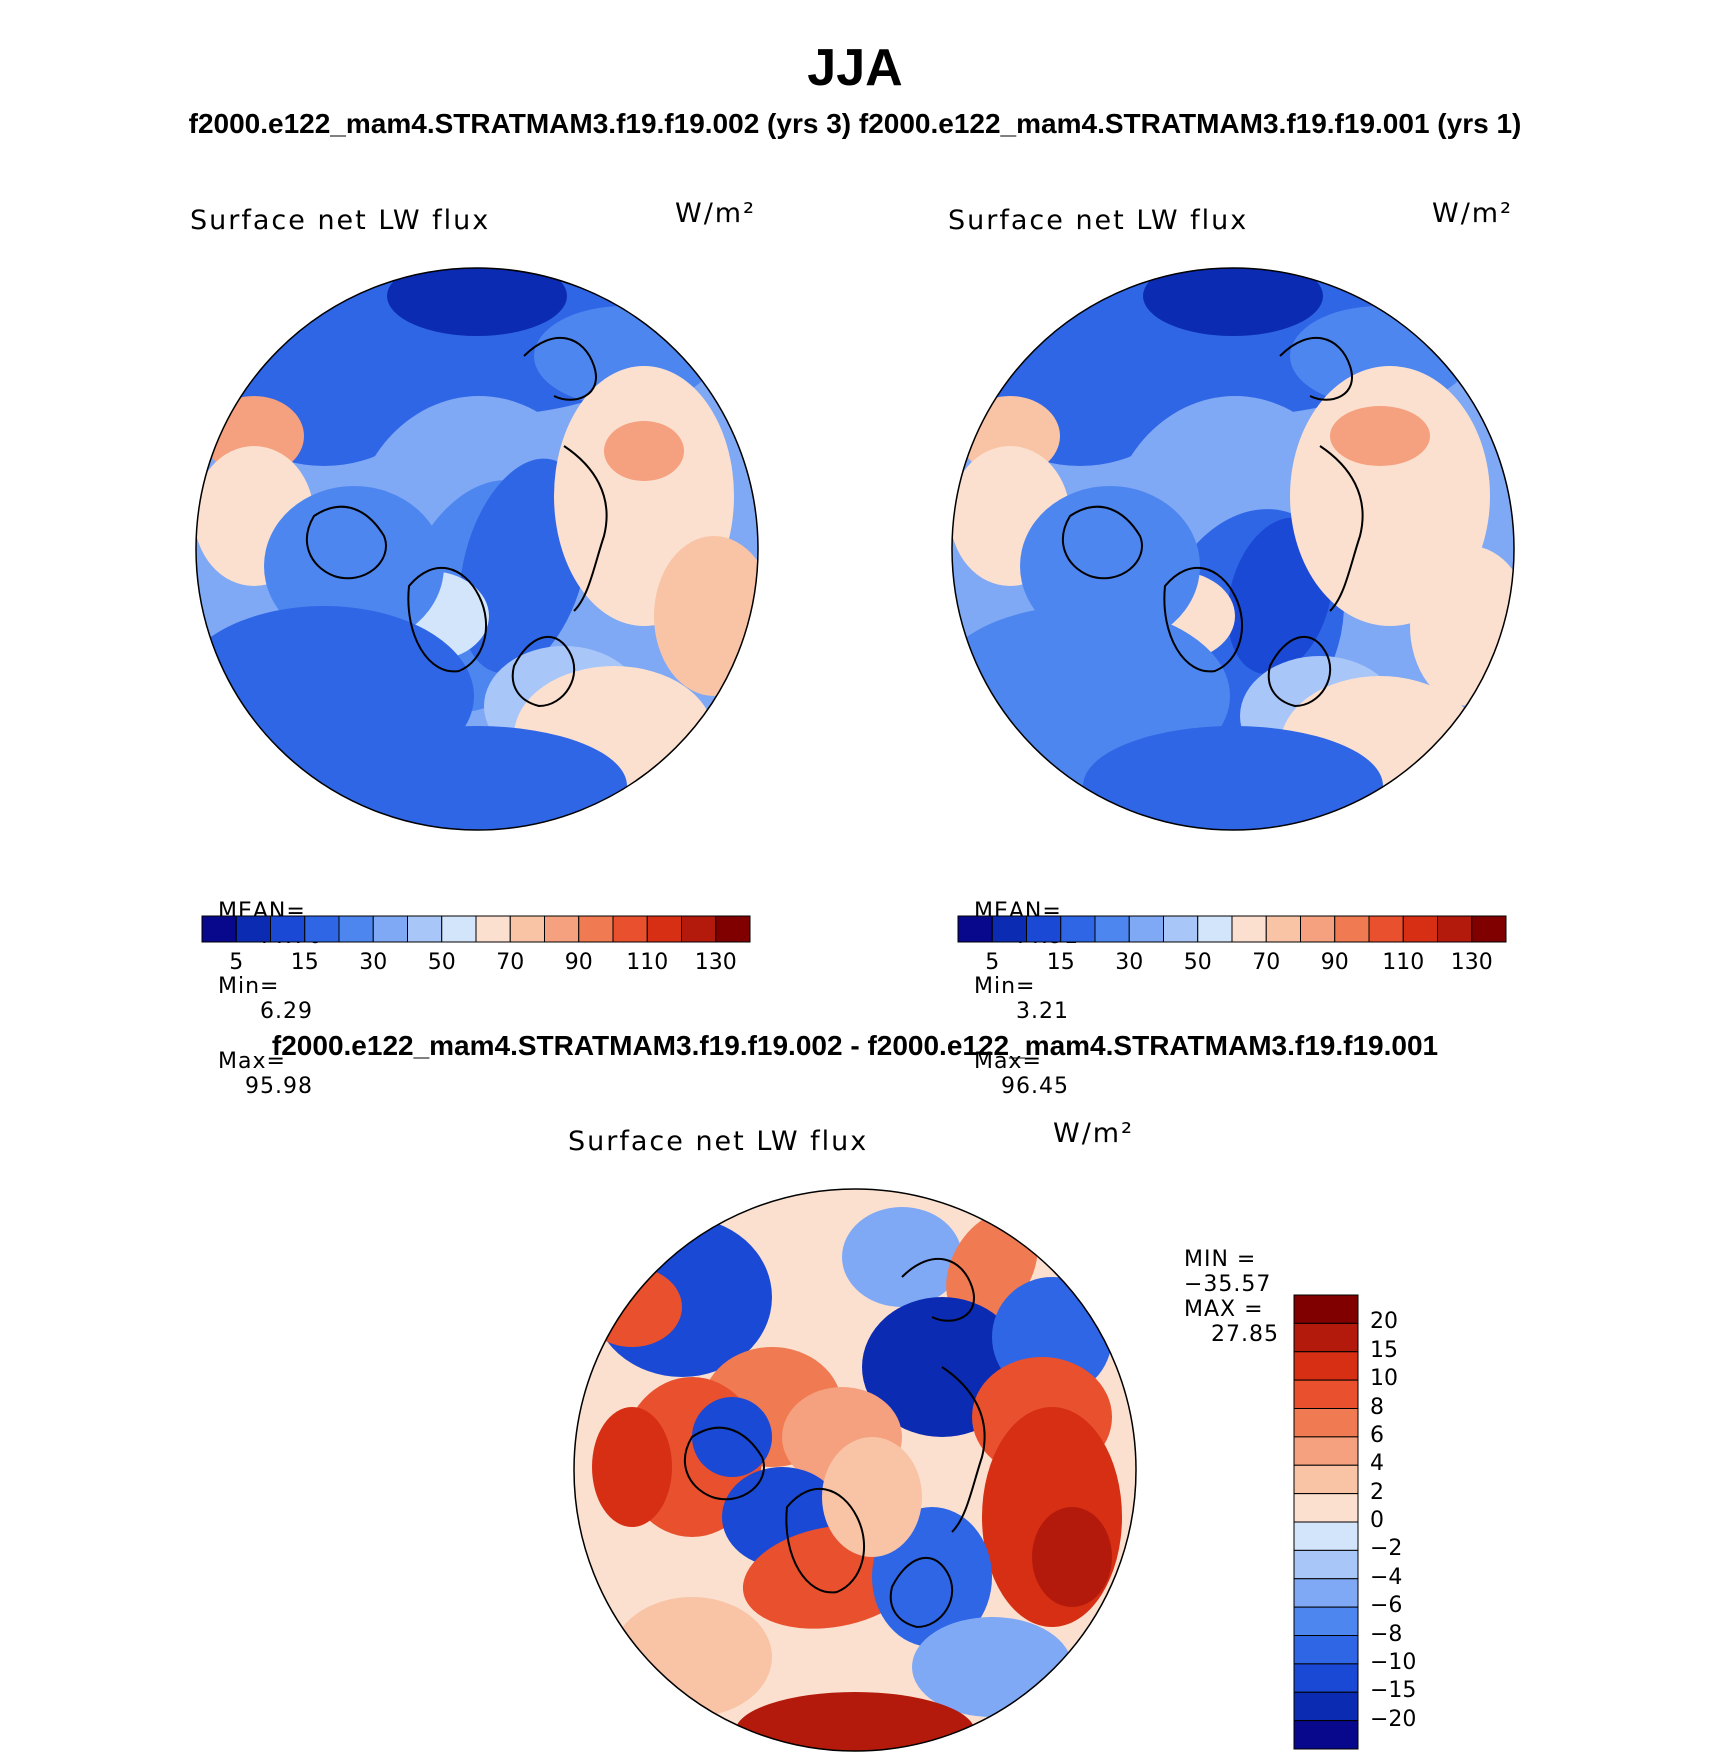 The height and width of the screenshot is (1764, 1710). I want to click on panel3-title: Surface net LW flux, so click(718, 1141).